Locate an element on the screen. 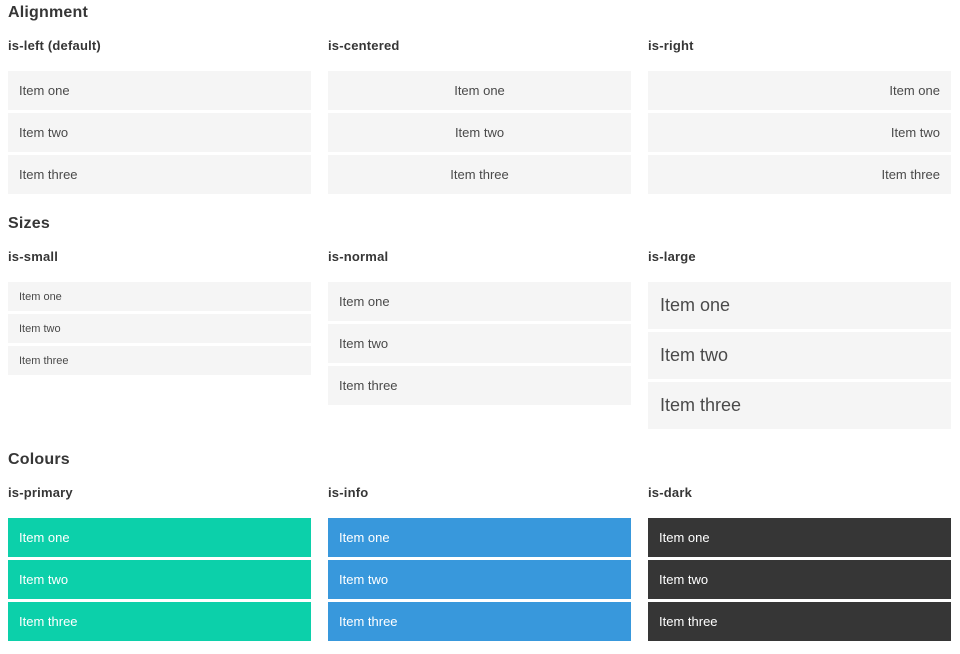 The width and height of the screenshot is (960, 654). variant-heading: is-primary is located at coordinates (40, 492).